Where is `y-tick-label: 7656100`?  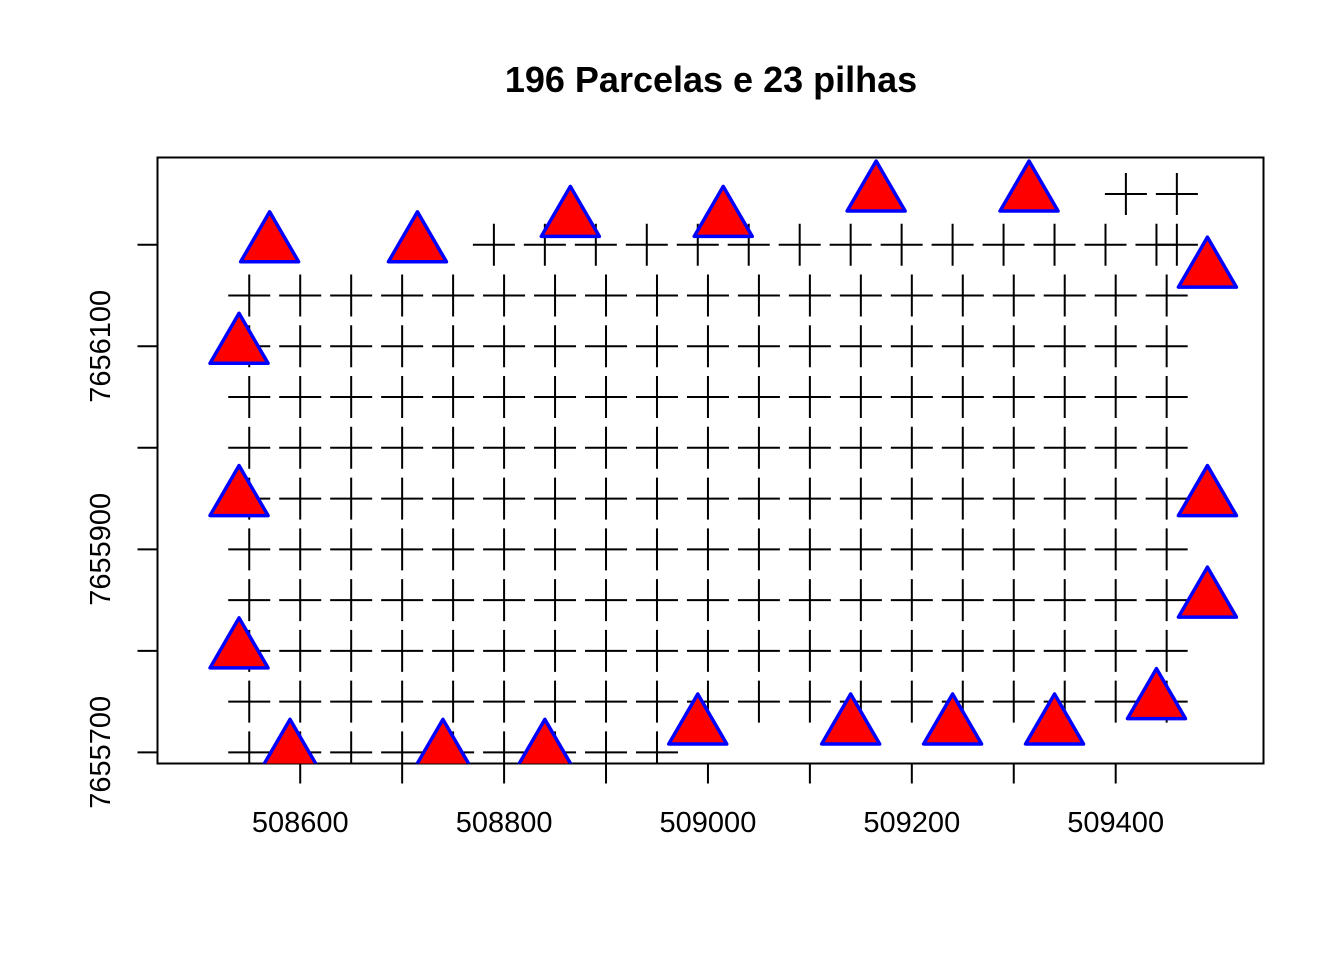 y-tick-label: 7656100 is located at coordinates (101, 346).